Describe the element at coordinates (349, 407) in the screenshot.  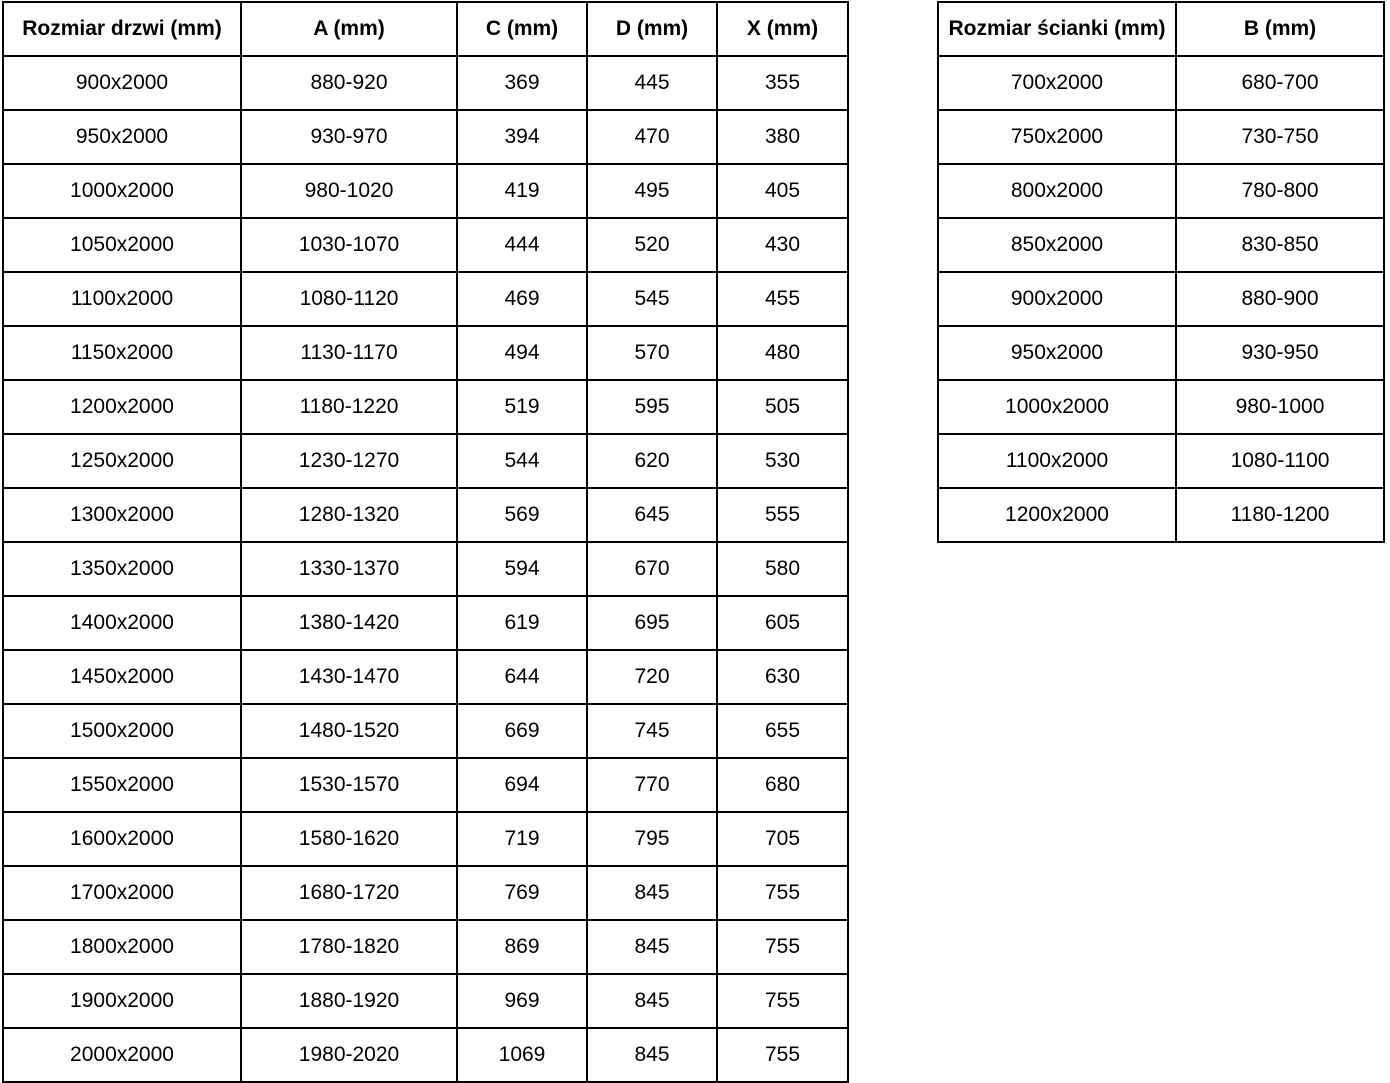
I see `table-cell: 1180-1220` at that location.